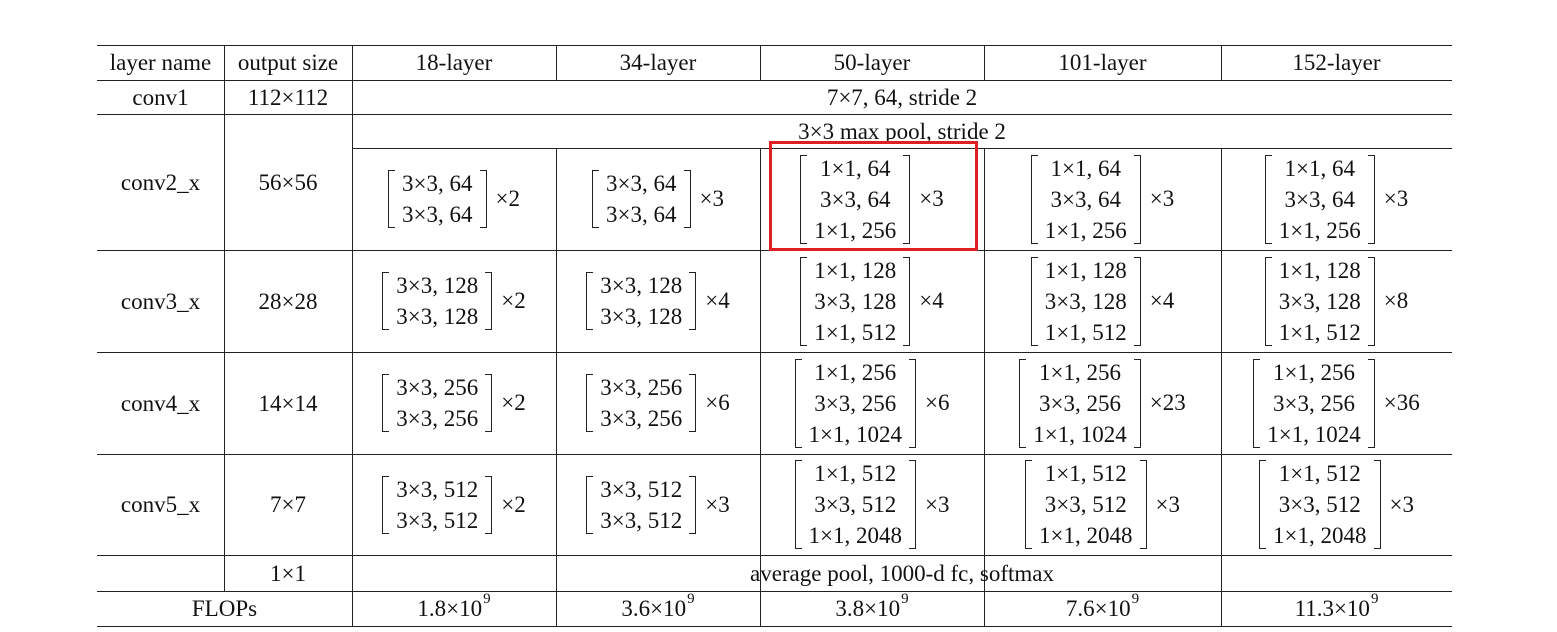 This screenshot has width=1557, height=632. What do you see at coordinates (556, 369) in the screenshot?
I see `col-rule-3b` at bounding box center [556, 369].